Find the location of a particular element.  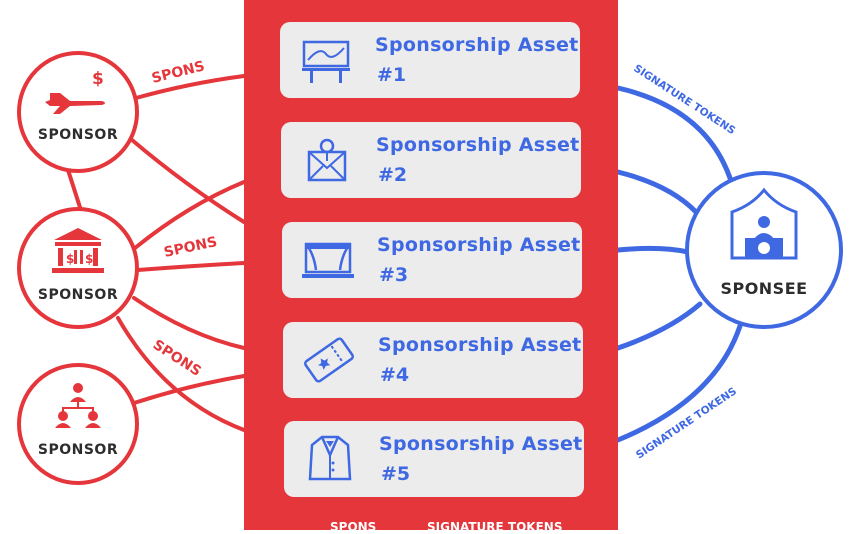

asset-card-3: Sponsorship Asset #3 is located at coordinates (432, 260).